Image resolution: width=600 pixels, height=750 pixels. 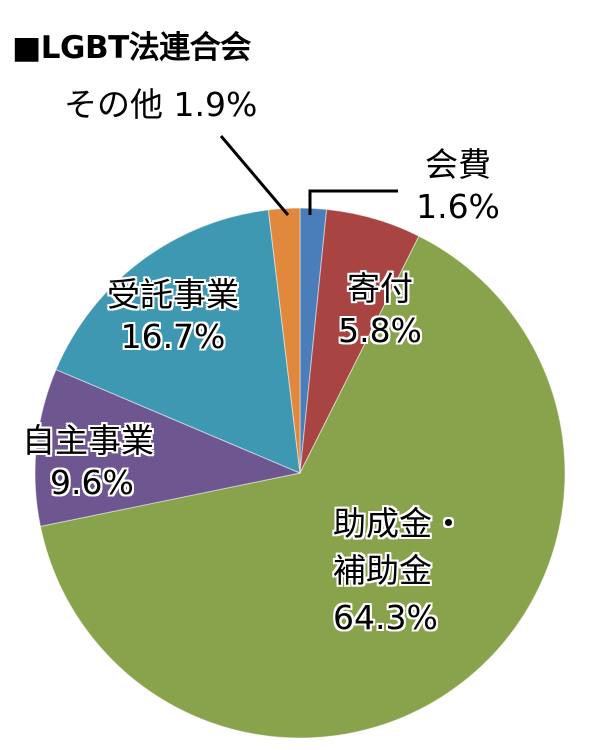 I want to click on label-josei-line1: 助成金・, so click(x=399, y=523).